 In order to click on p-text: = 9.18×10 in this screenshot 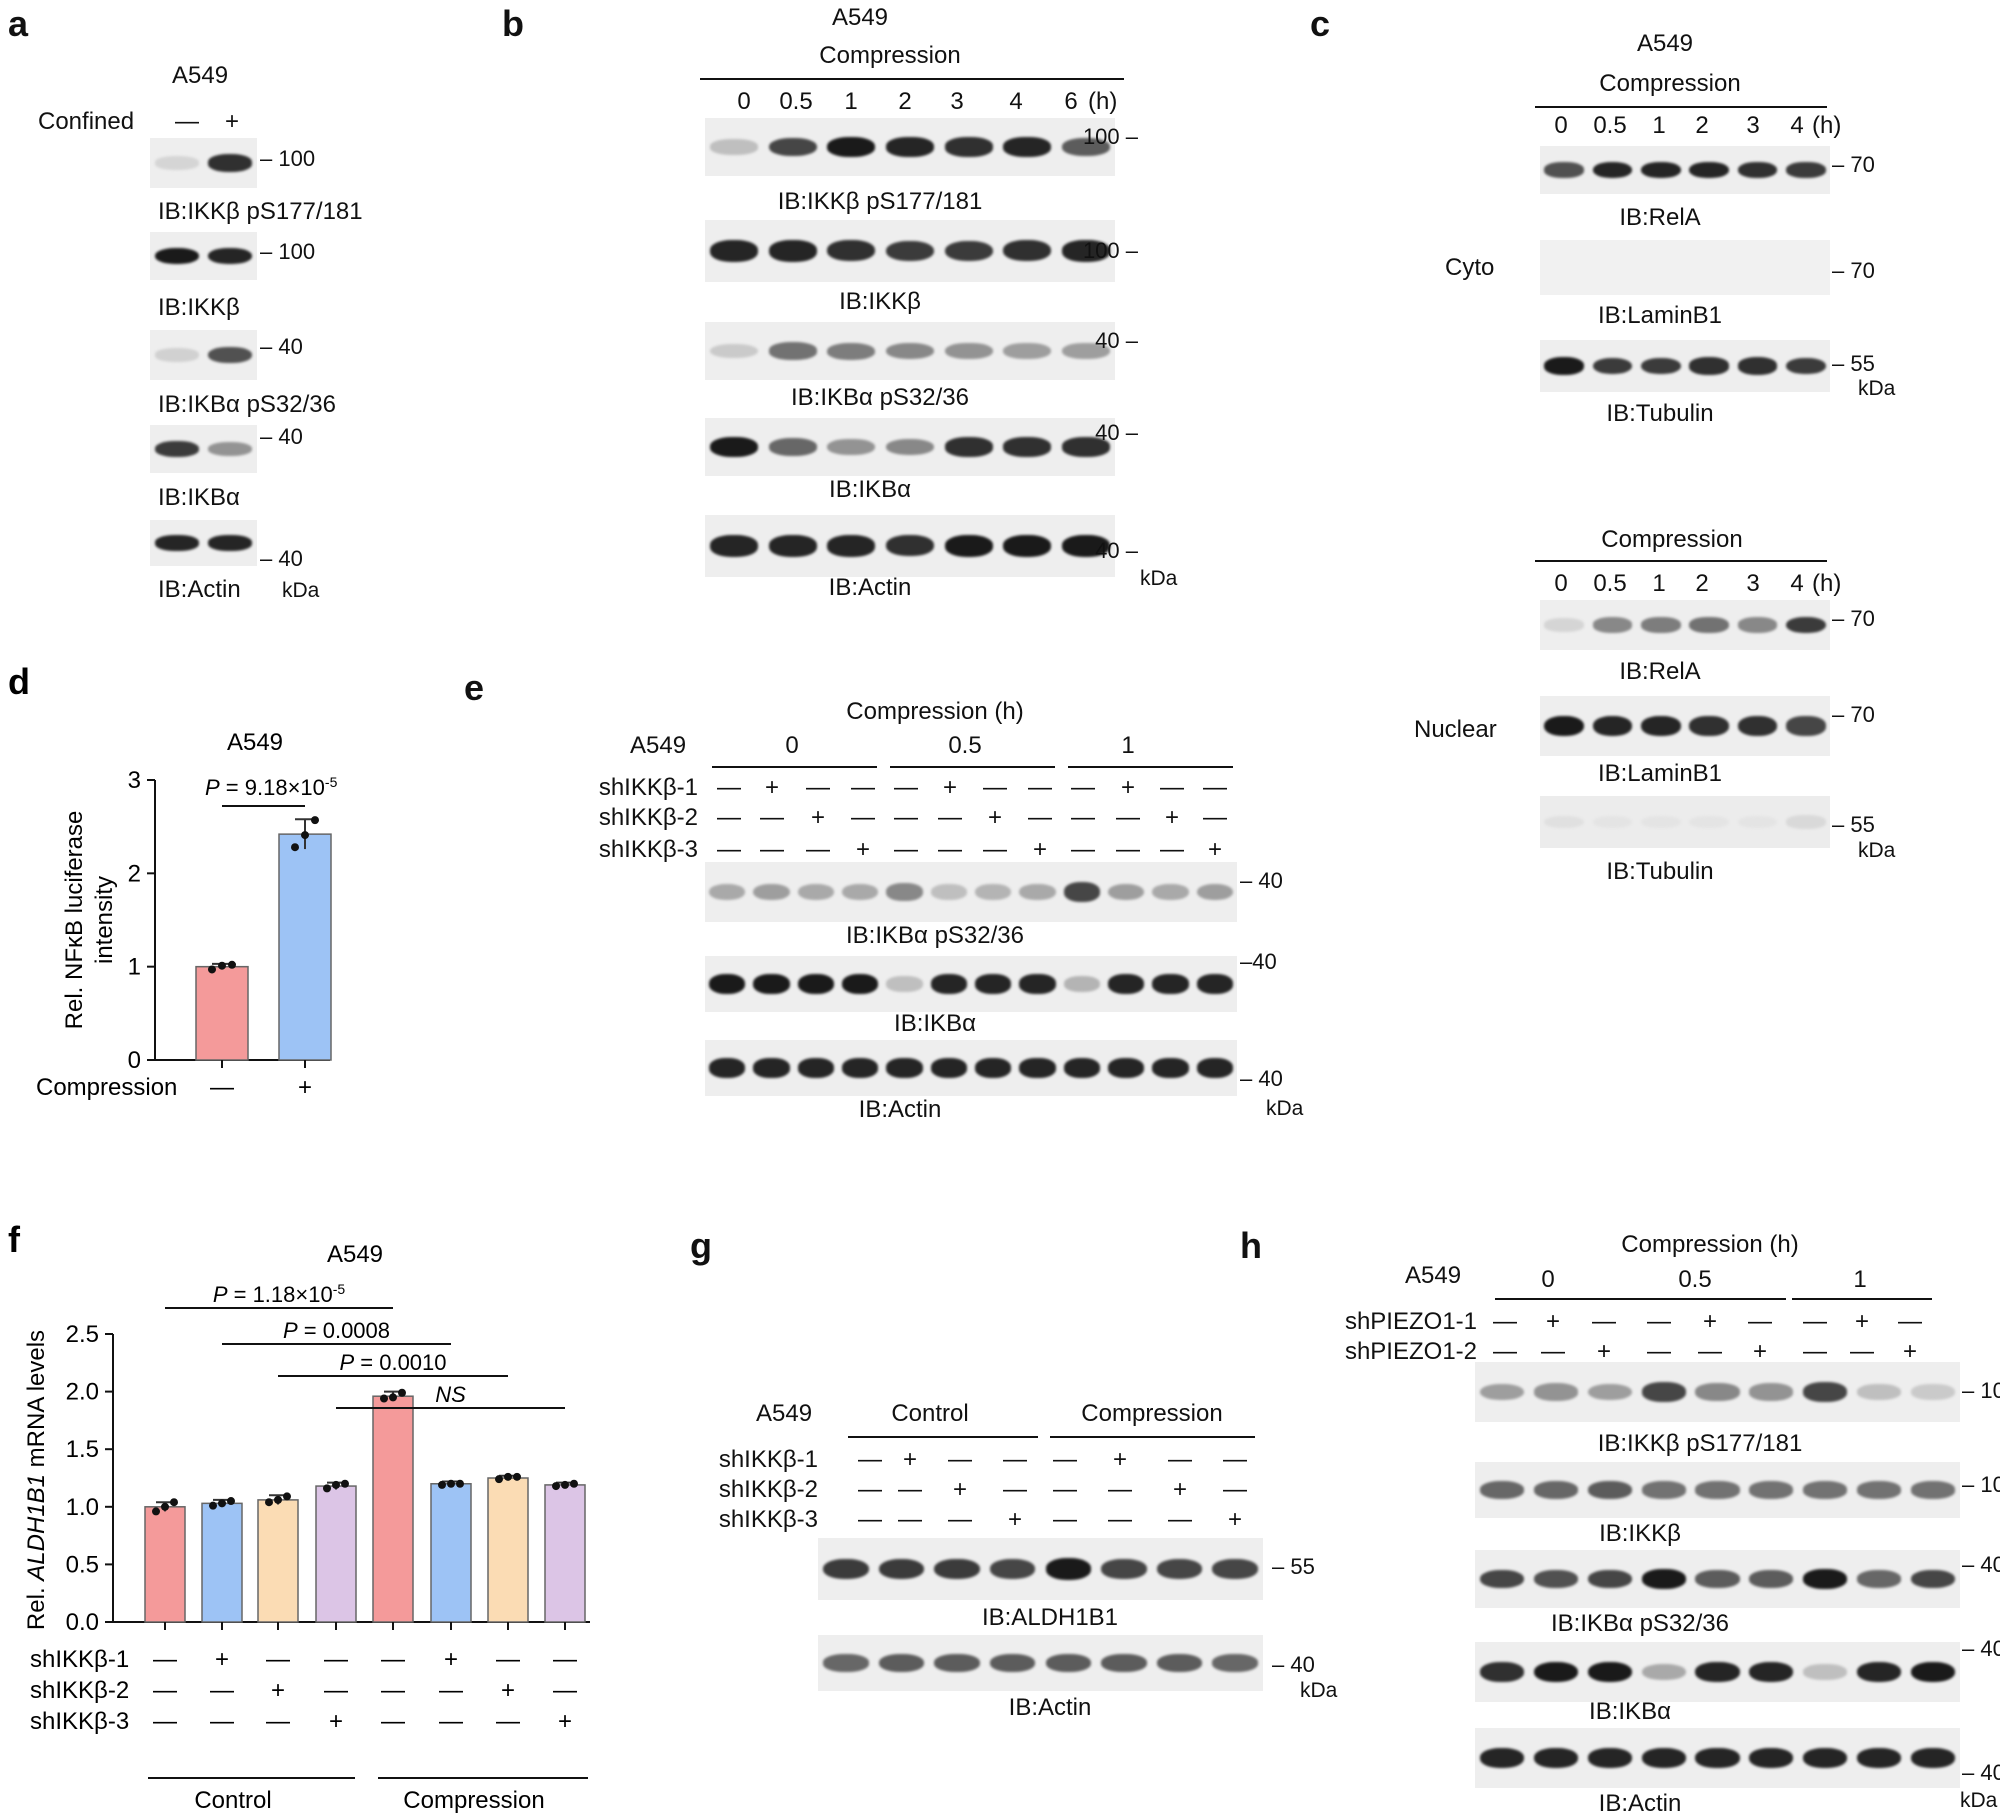, I will do `click(272, 787)`.